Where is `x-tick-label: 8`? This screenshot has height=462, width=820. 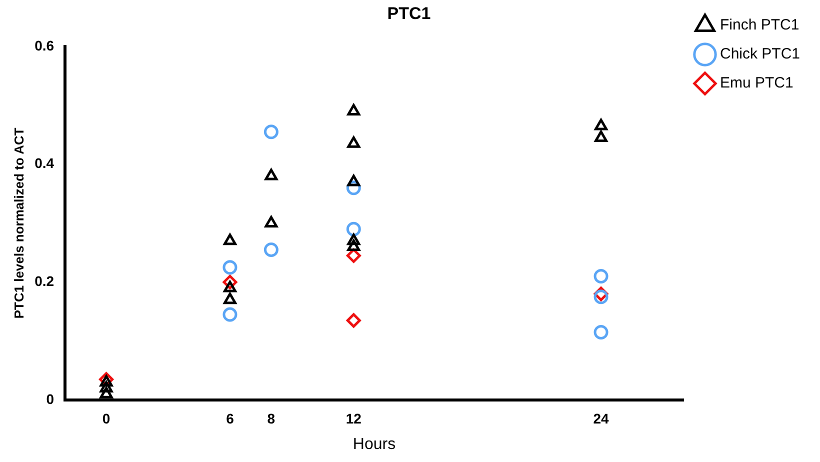 x-tick-label: 8 is located at coordinates (271, 418).